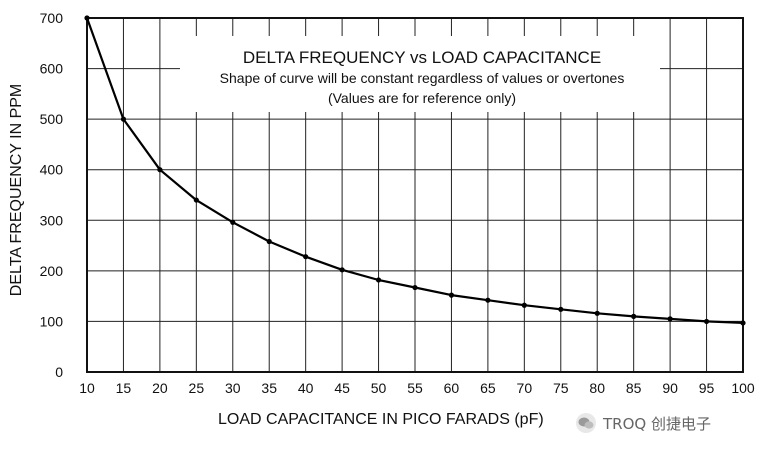 Image resolution: width=760 pixels, height=455 pixels. I want to click on x-tick-label-100: 100, so click(743, 388).